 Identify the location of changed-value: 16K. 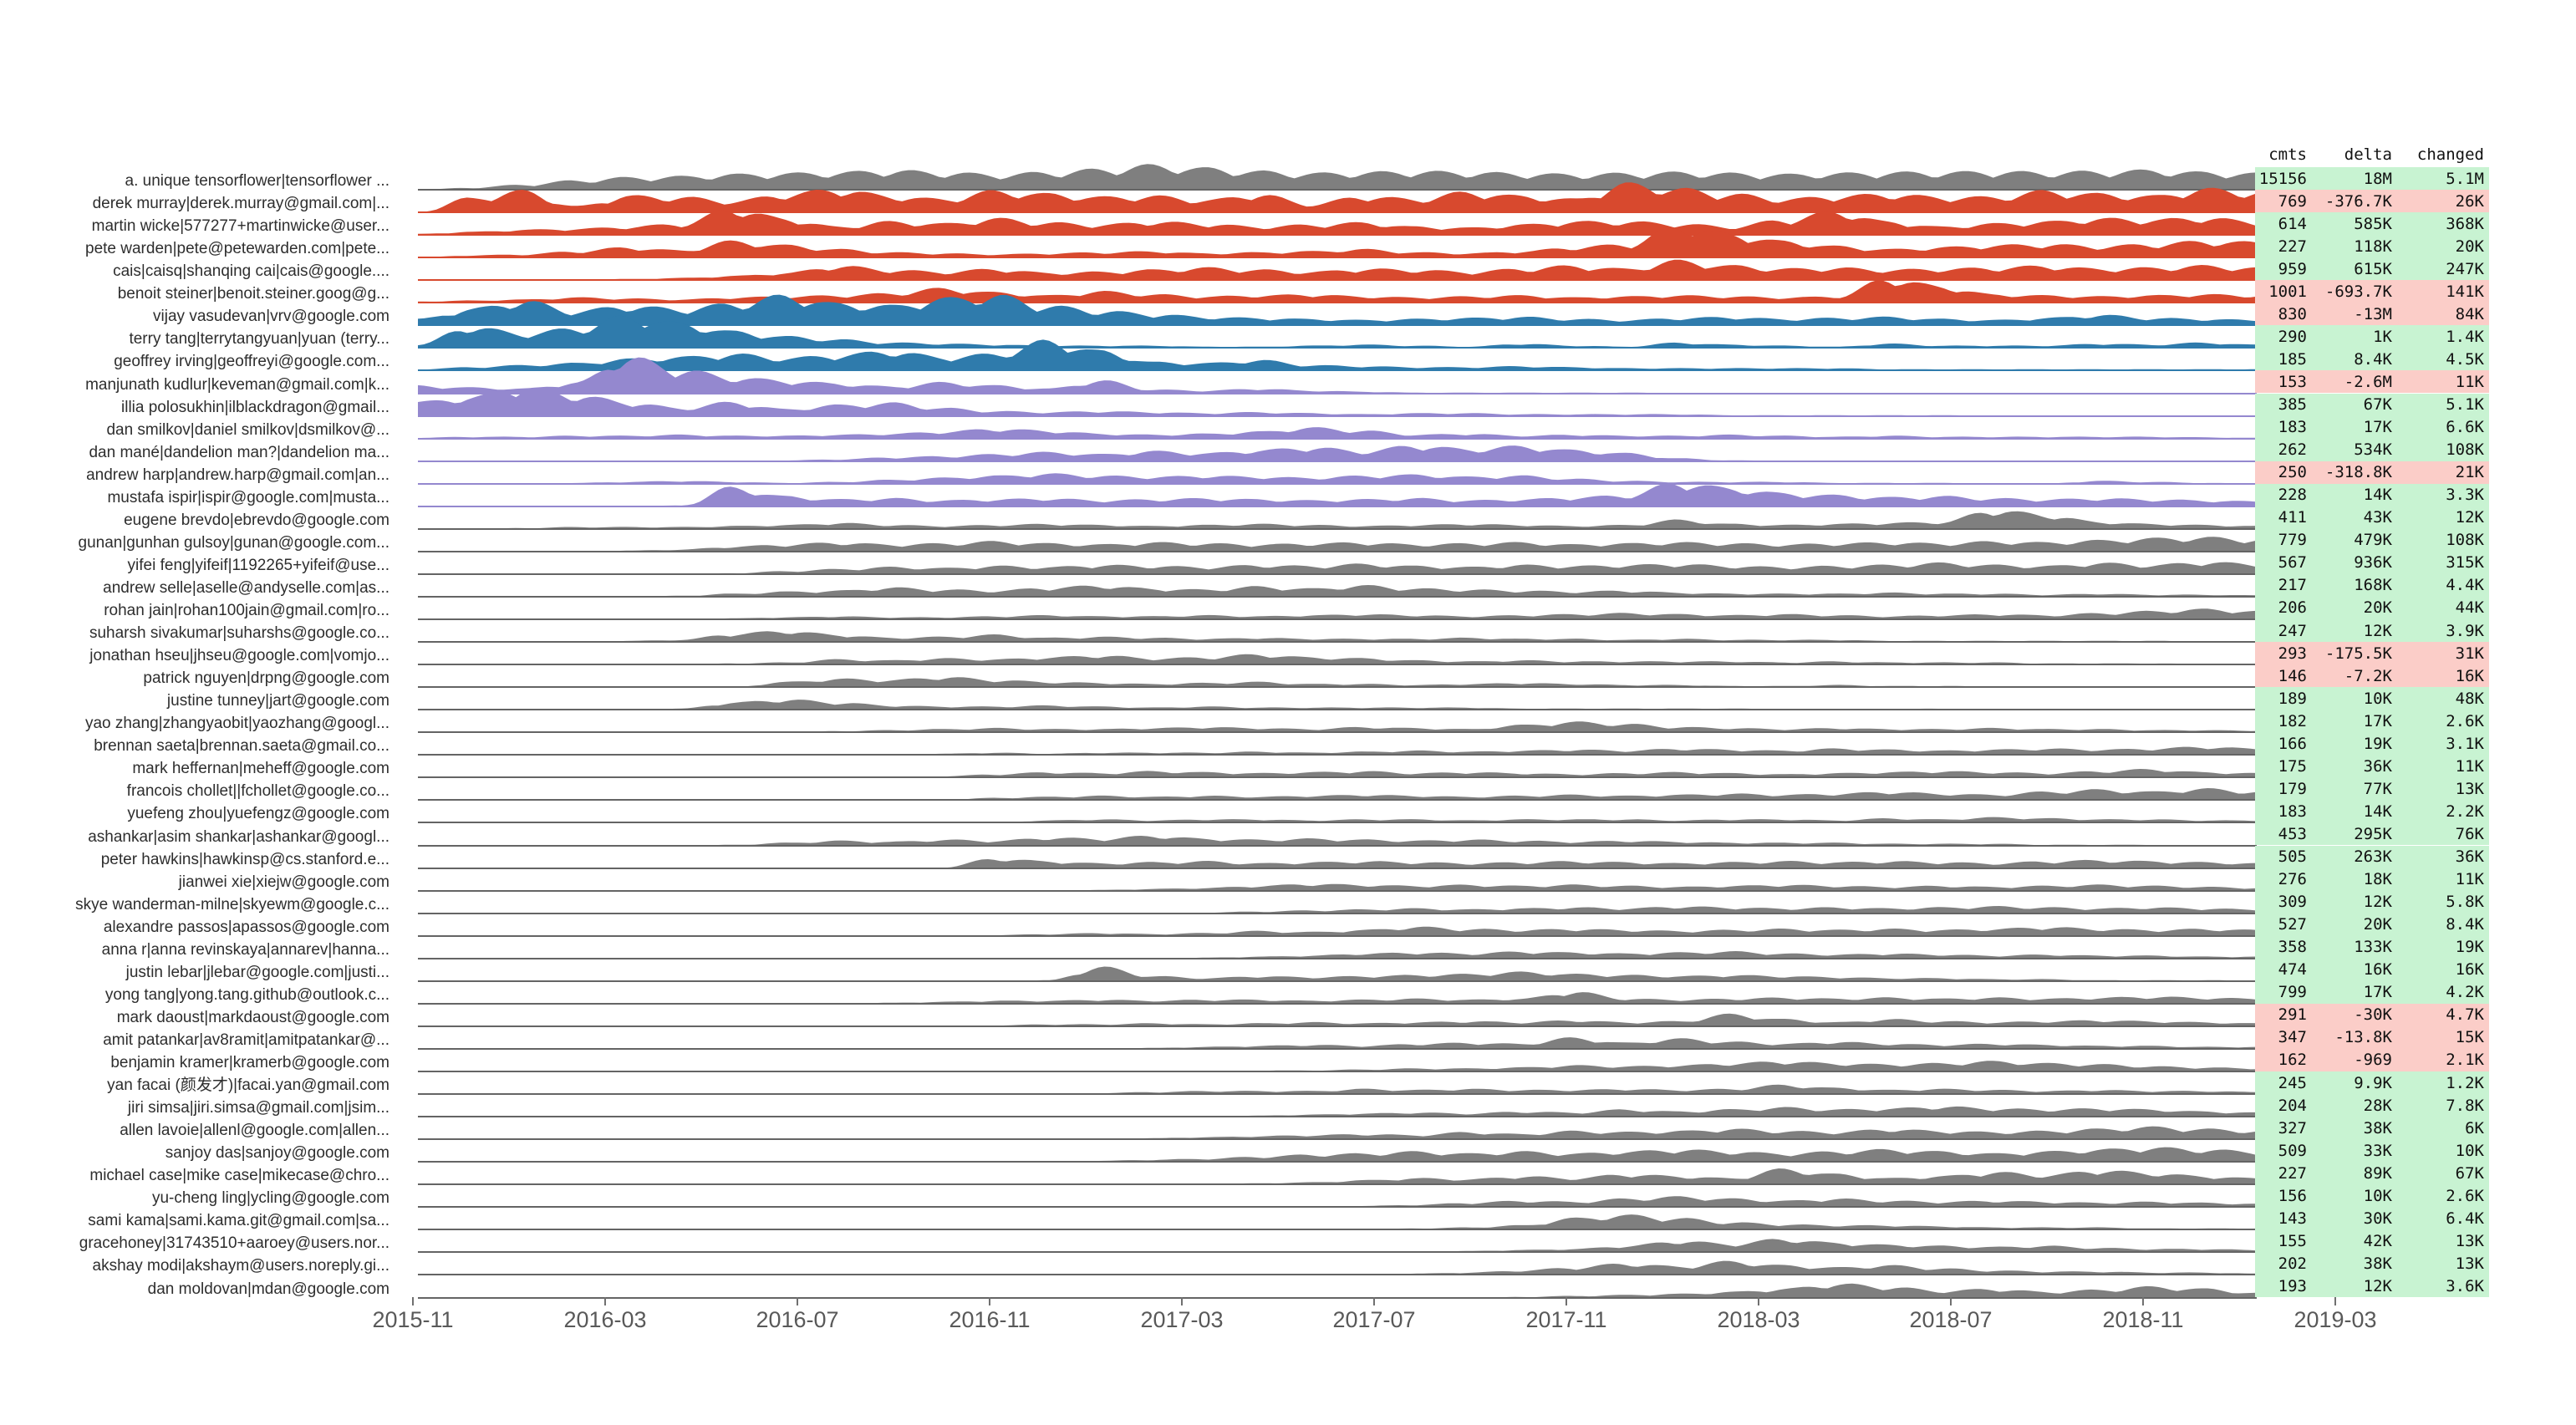
(2469, 675).